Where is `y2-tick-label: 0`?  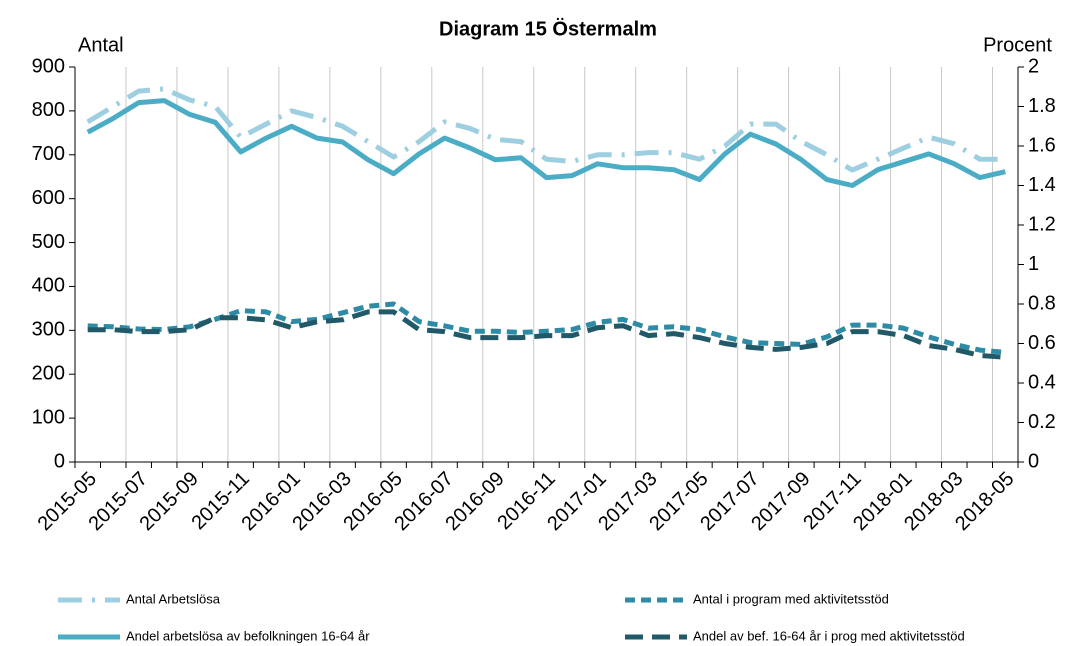 y2-tick-label: 0 is located at coordinates (1033, 461).